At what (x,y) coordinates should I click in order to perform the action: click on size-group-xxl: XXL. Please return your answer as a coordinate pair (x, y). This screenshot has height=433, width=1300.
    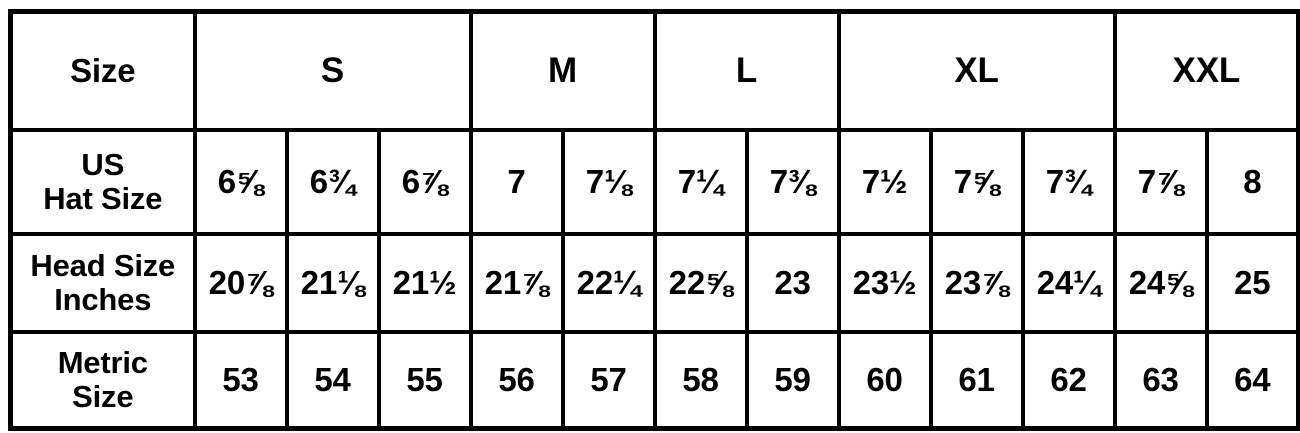
    Looking at the image, I should click on (1206, 70).